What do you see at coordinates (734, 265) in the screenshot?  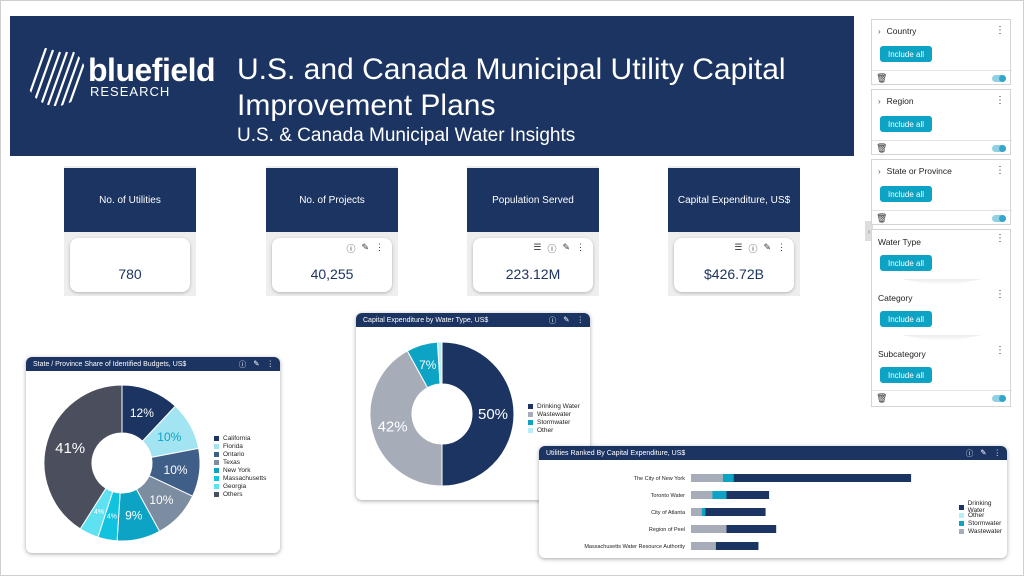 I see `kpi-card: ☰ ⓘ ✎ ⋮ $426.72B` at bounding box center [734, 265].